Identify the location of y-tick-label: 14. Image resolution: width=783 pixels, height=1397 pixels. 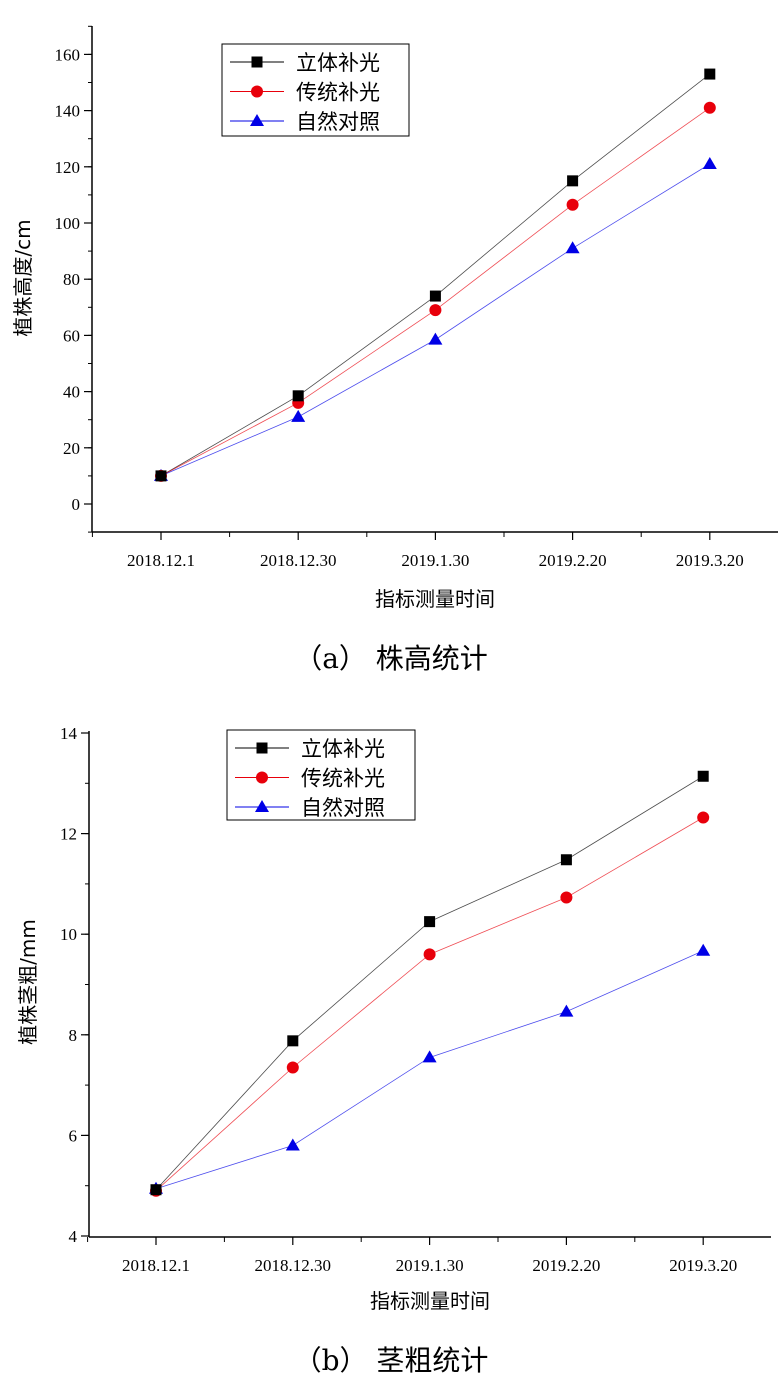
(69, 733).